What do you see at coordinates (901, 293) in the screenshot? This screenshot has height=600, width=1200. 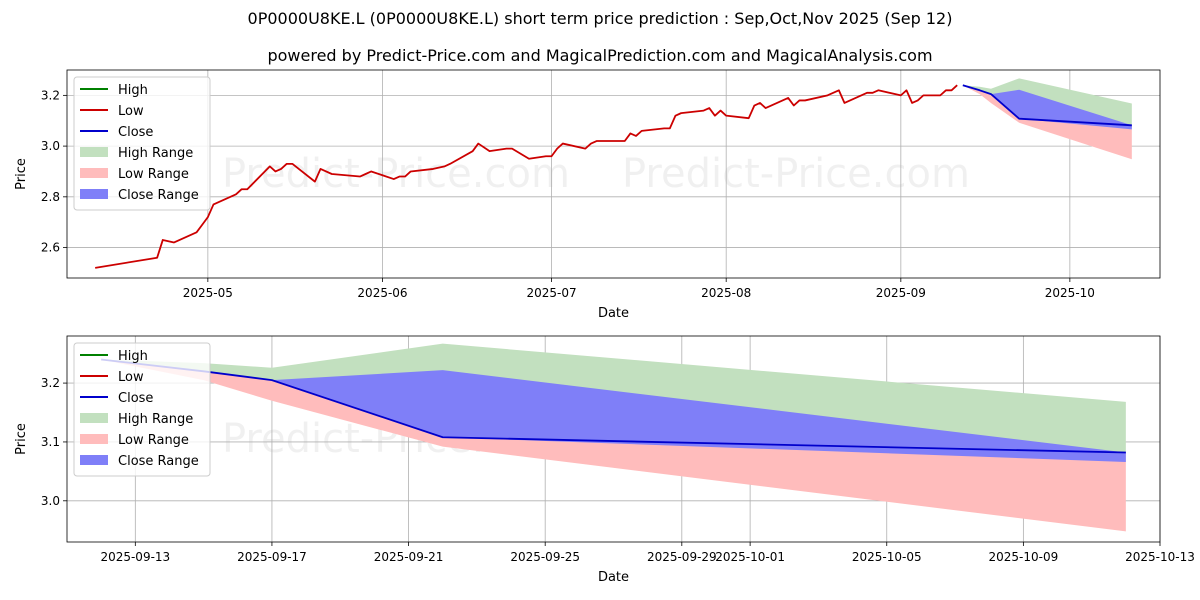 I see `x-tick-label: 2025-09` at bounding box center [901, 293].